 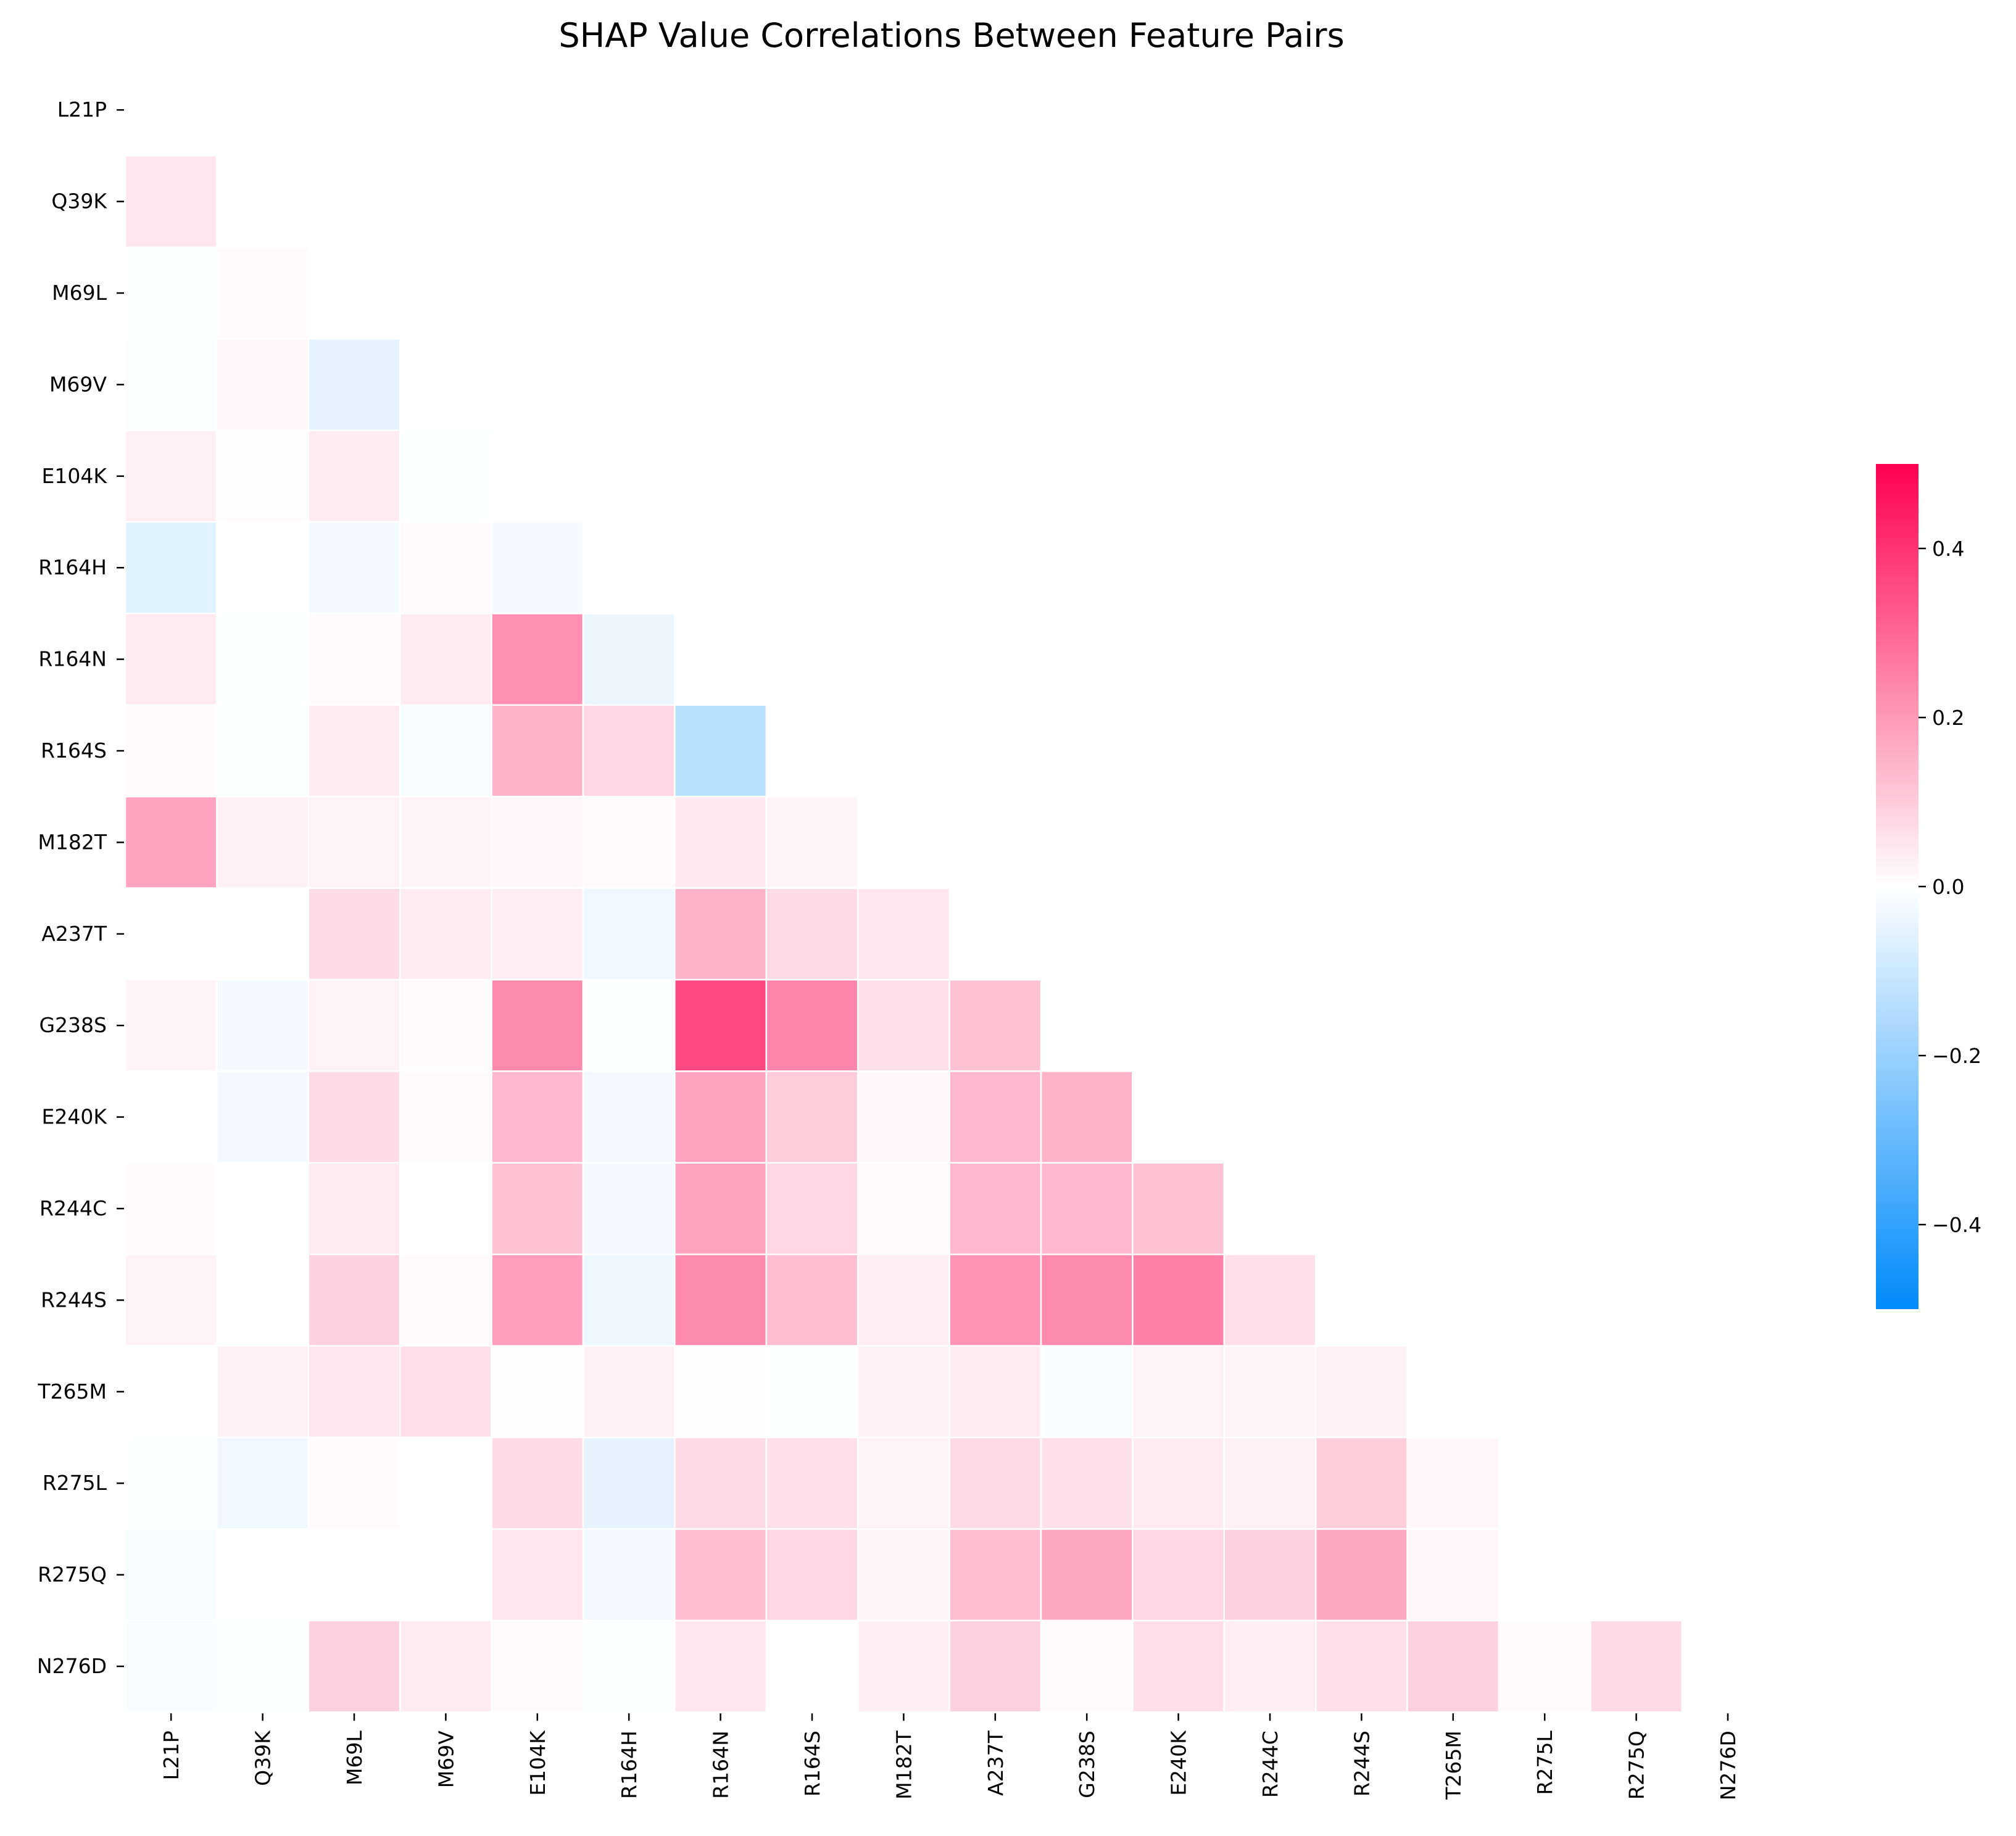 What do you see at coordinates (903, 1575) in the screenshot?
I see `heatmap-cell-R275Q-M182T` at bounding box center [903, 1575].